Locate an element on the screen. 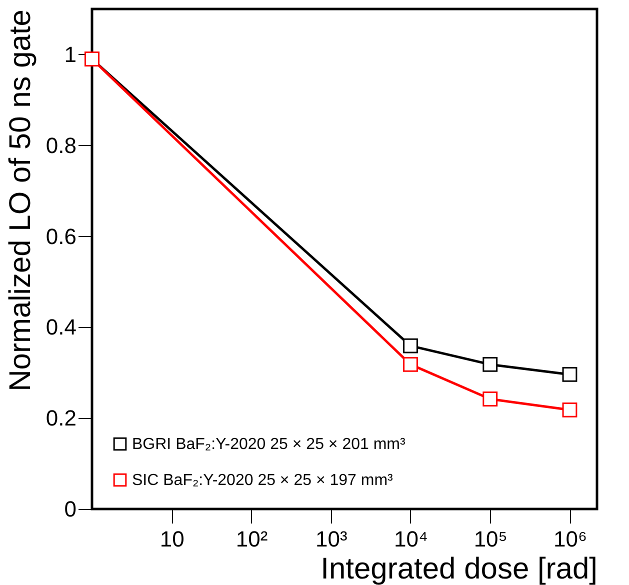 Image resolution: width=629 pixels, height=585 pixels. y-tick-label: 0.8 is located at coordinates (61, 145).